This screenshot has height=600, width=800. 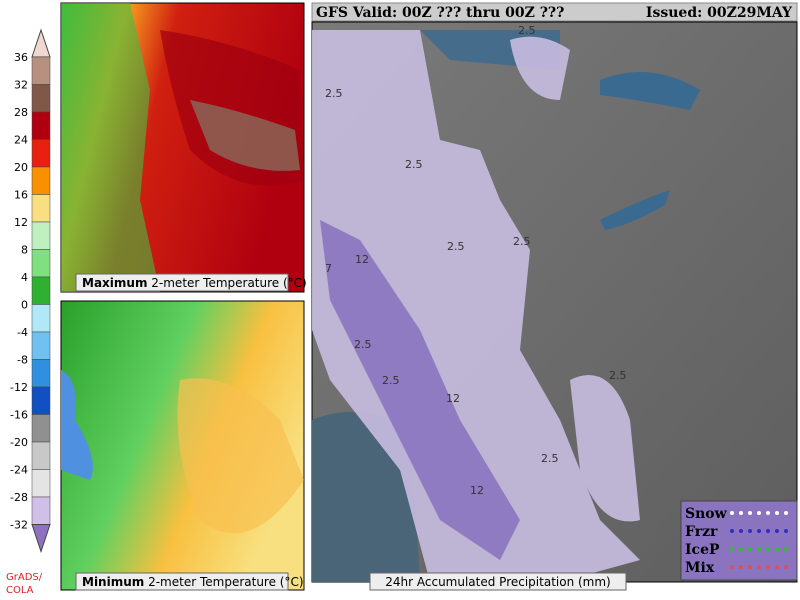 I want to click on header-issued: Issued: 00Z29MAY, so click(x=719, y=13).